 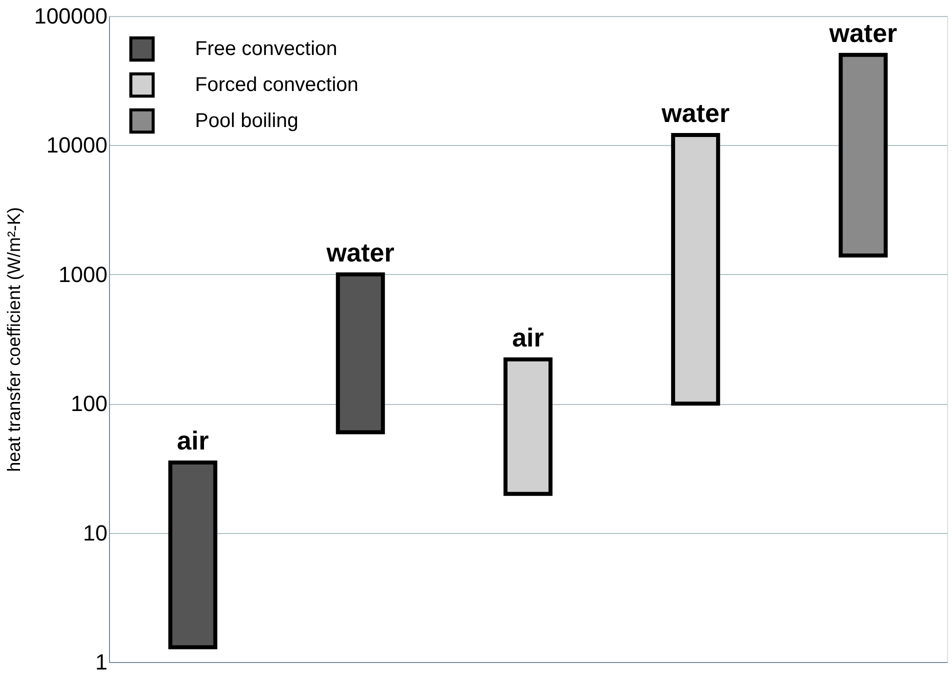 What do you see at coordinates (83, 274) in the screenshot?
I see `y-tick-label: 1000` at bounding box center [83, 274].